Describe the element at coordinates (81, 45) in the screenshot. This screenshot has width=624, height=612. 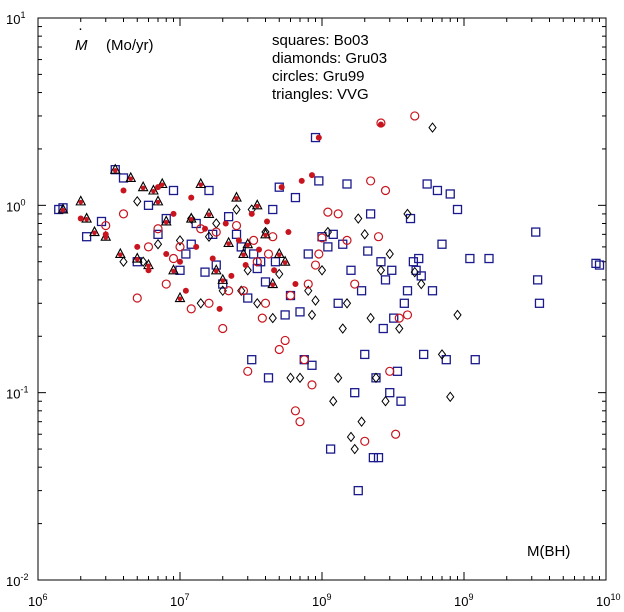
I see `y-label-symbol: M` at that location.